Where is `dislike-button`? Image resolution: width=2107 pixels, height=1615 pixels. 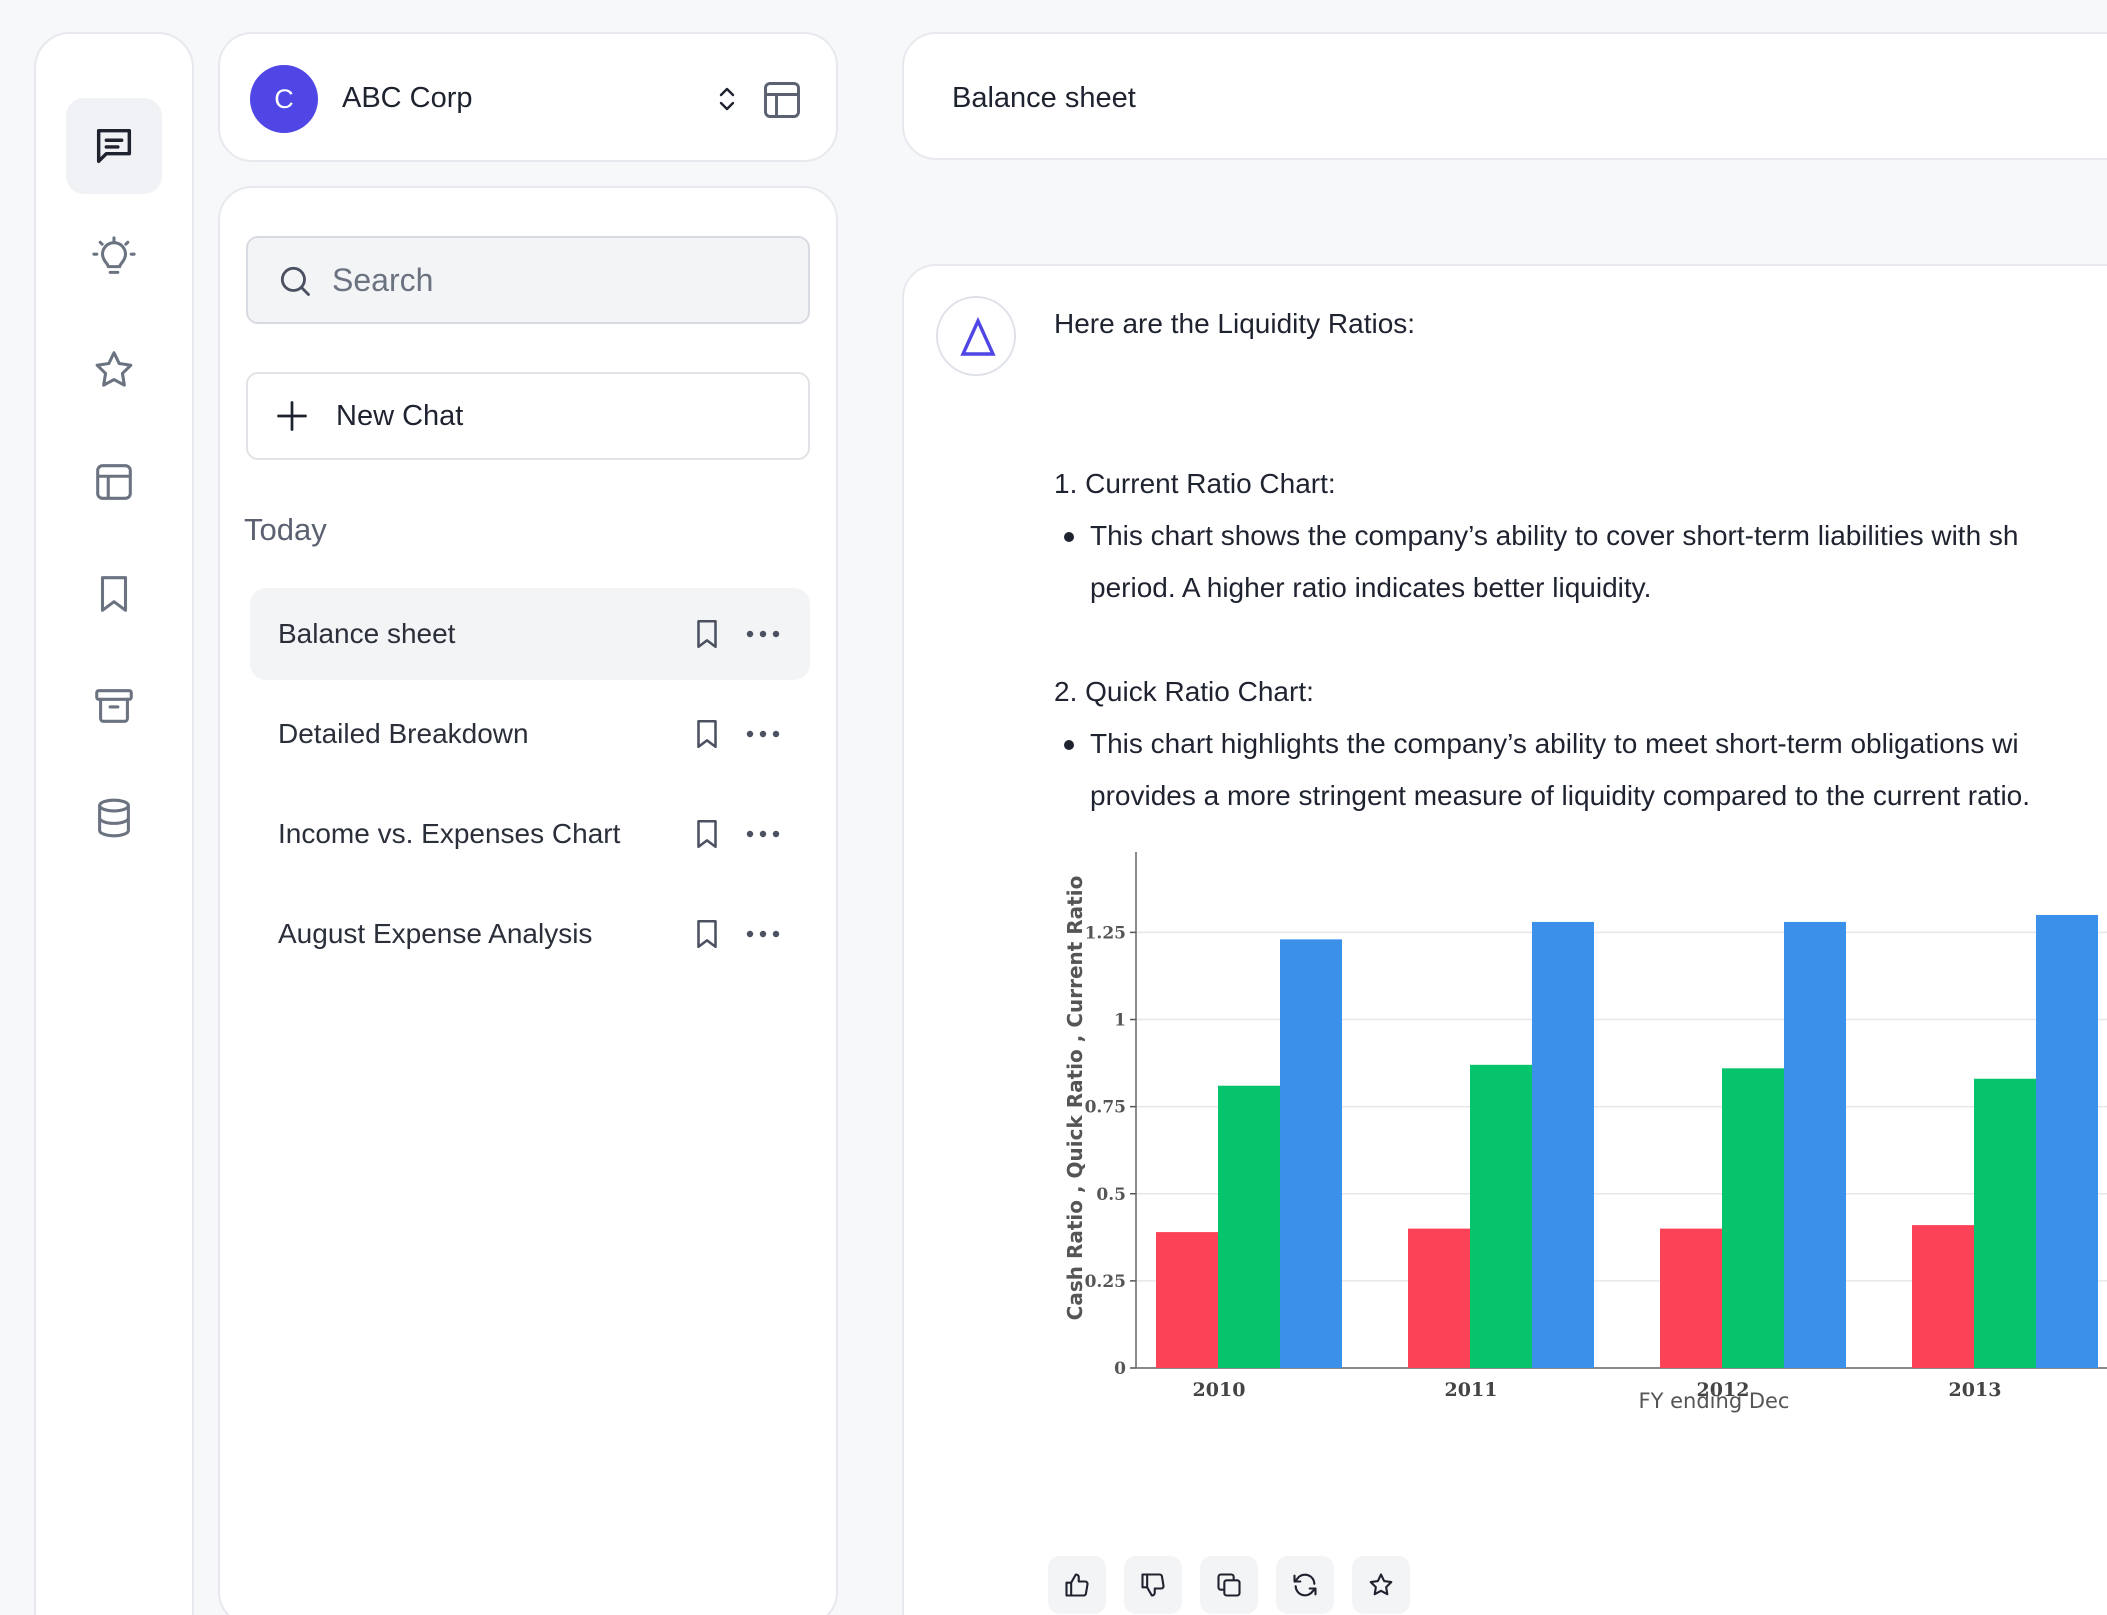
dislike-button is located at coordinates (1153, 1585).